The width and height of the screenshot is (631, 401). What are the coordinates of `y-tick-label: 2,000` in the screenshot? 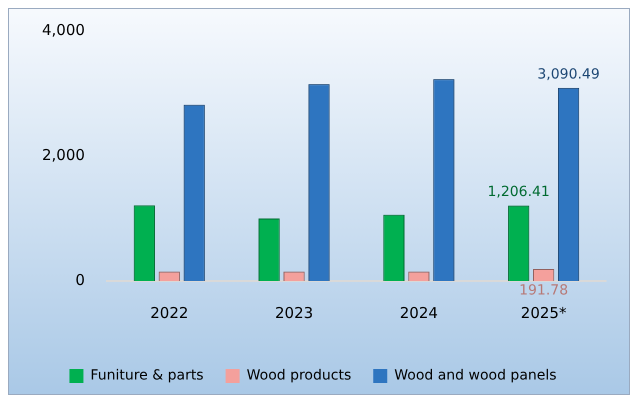 It's located at (63, 155).